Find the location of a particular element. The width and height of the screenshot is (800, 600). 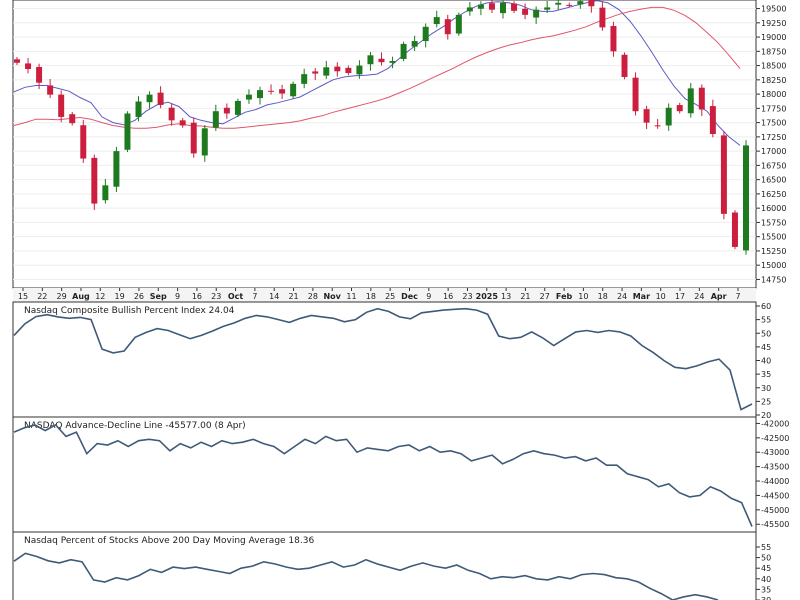

price-tick-label: 15500 is located at coordinates (773, 237).